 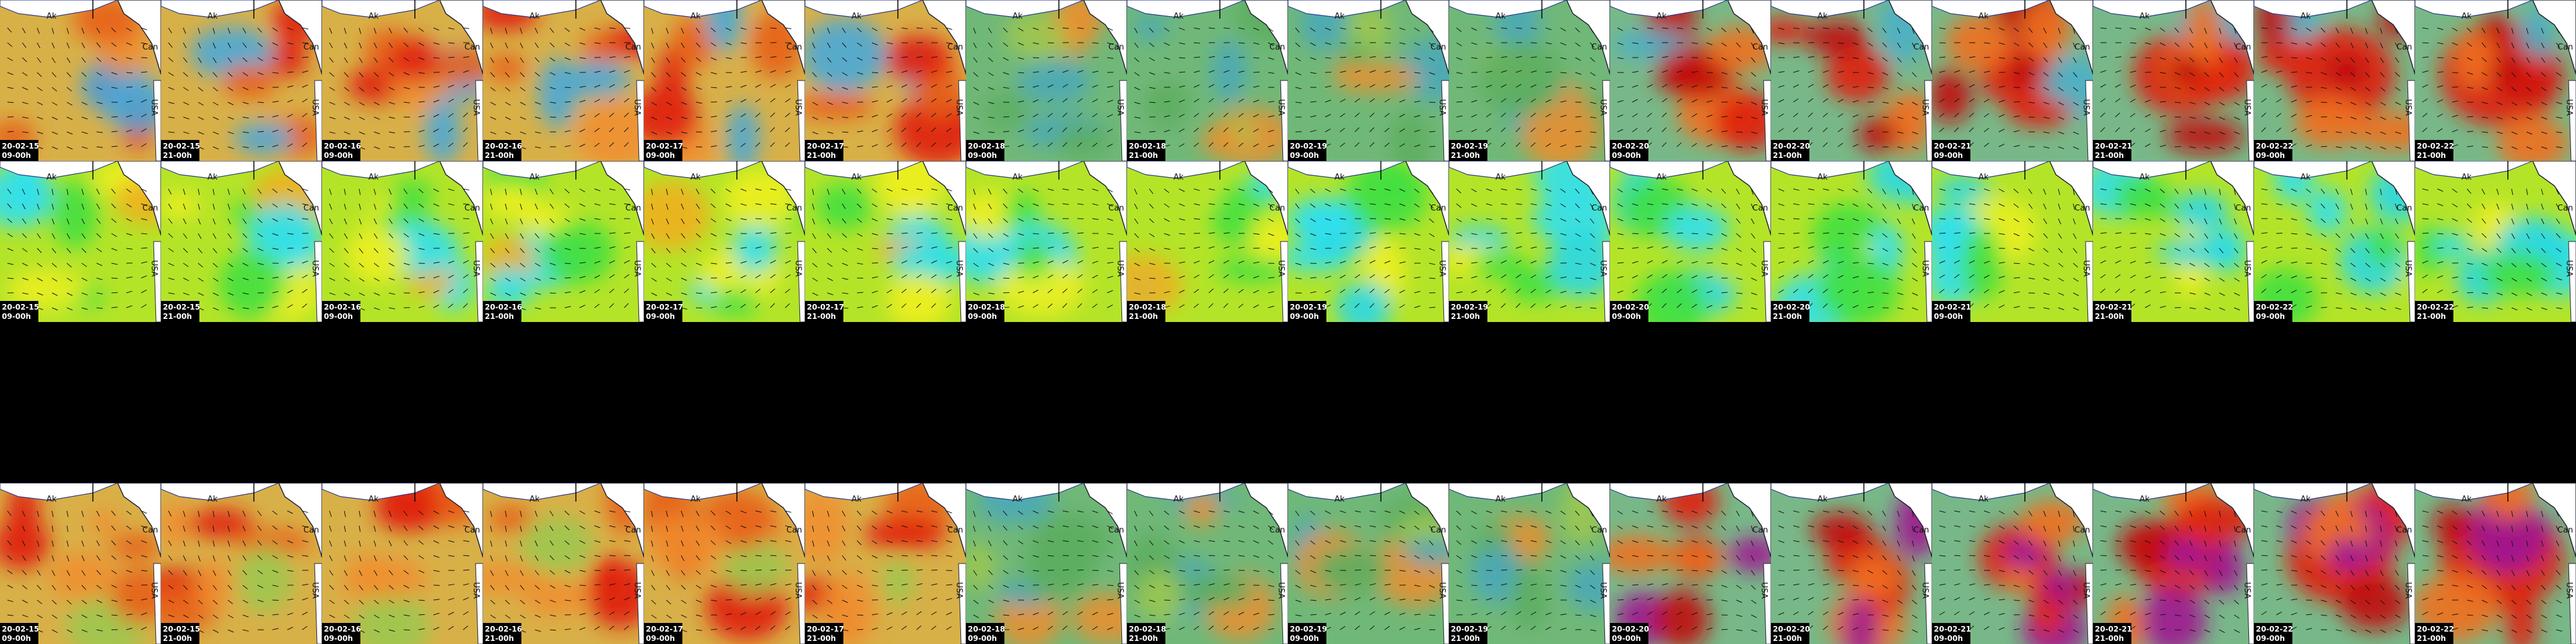 I want to click on label-alaska: Ak, so click(x=695, y=177).